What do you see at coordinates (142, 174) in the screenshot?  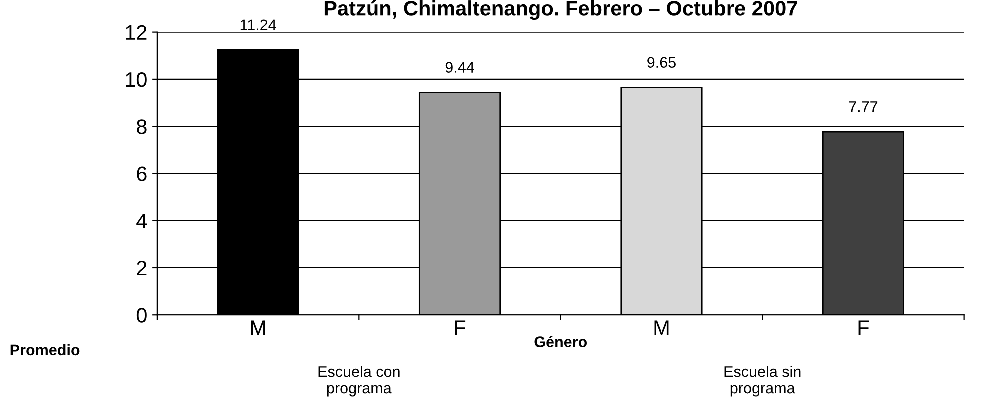 I see `y-tick-label: 6` at bounding box center [142, 174].